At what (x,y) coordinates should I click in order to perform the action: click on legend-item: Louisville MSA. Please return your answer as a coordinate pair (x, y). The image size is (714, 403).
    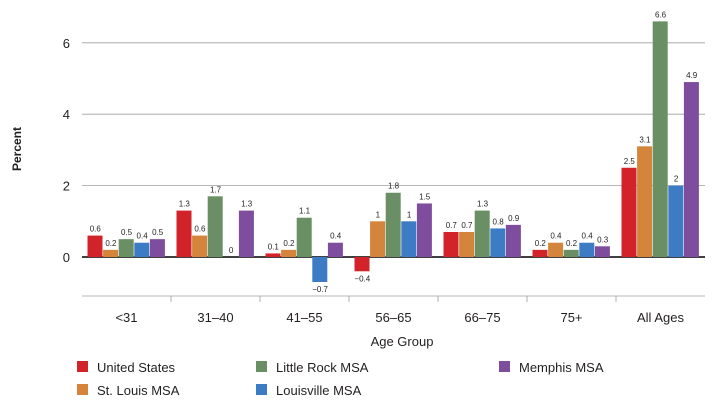
    Looking at the image, I should click on (309, 390).